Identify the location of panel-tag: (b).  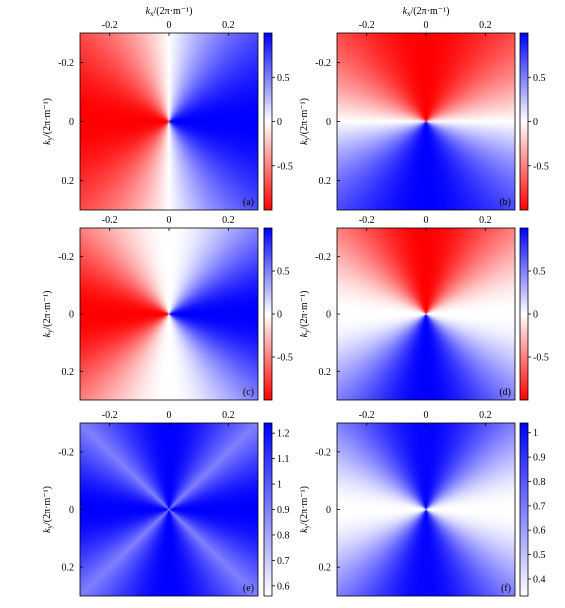
(505, 202).